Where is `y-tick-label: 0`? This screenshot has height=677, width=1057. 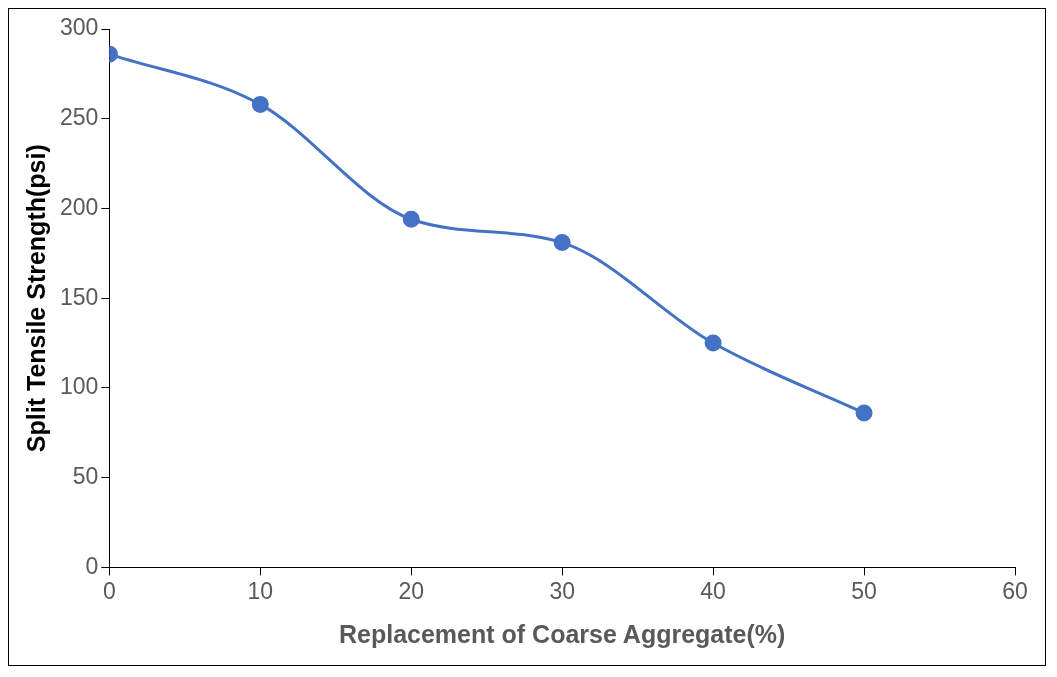 y-tick-label: 0 is located at coordinates (92, 565).